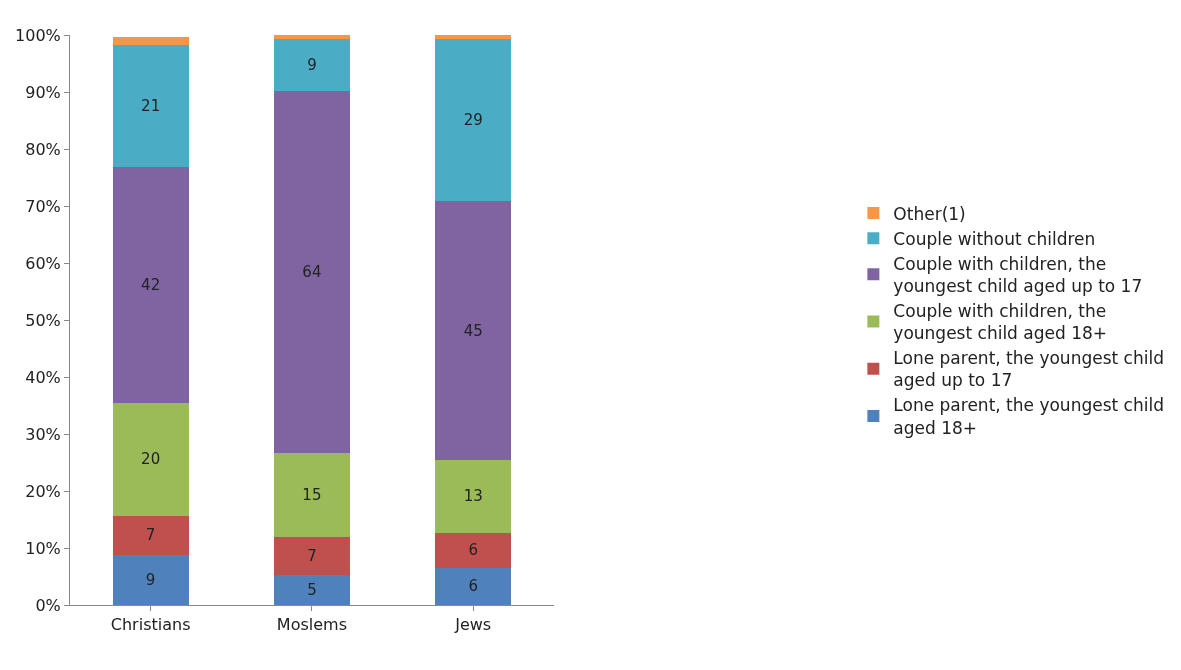  I want to click on y-tick-label: 0%, so click(48, 605).